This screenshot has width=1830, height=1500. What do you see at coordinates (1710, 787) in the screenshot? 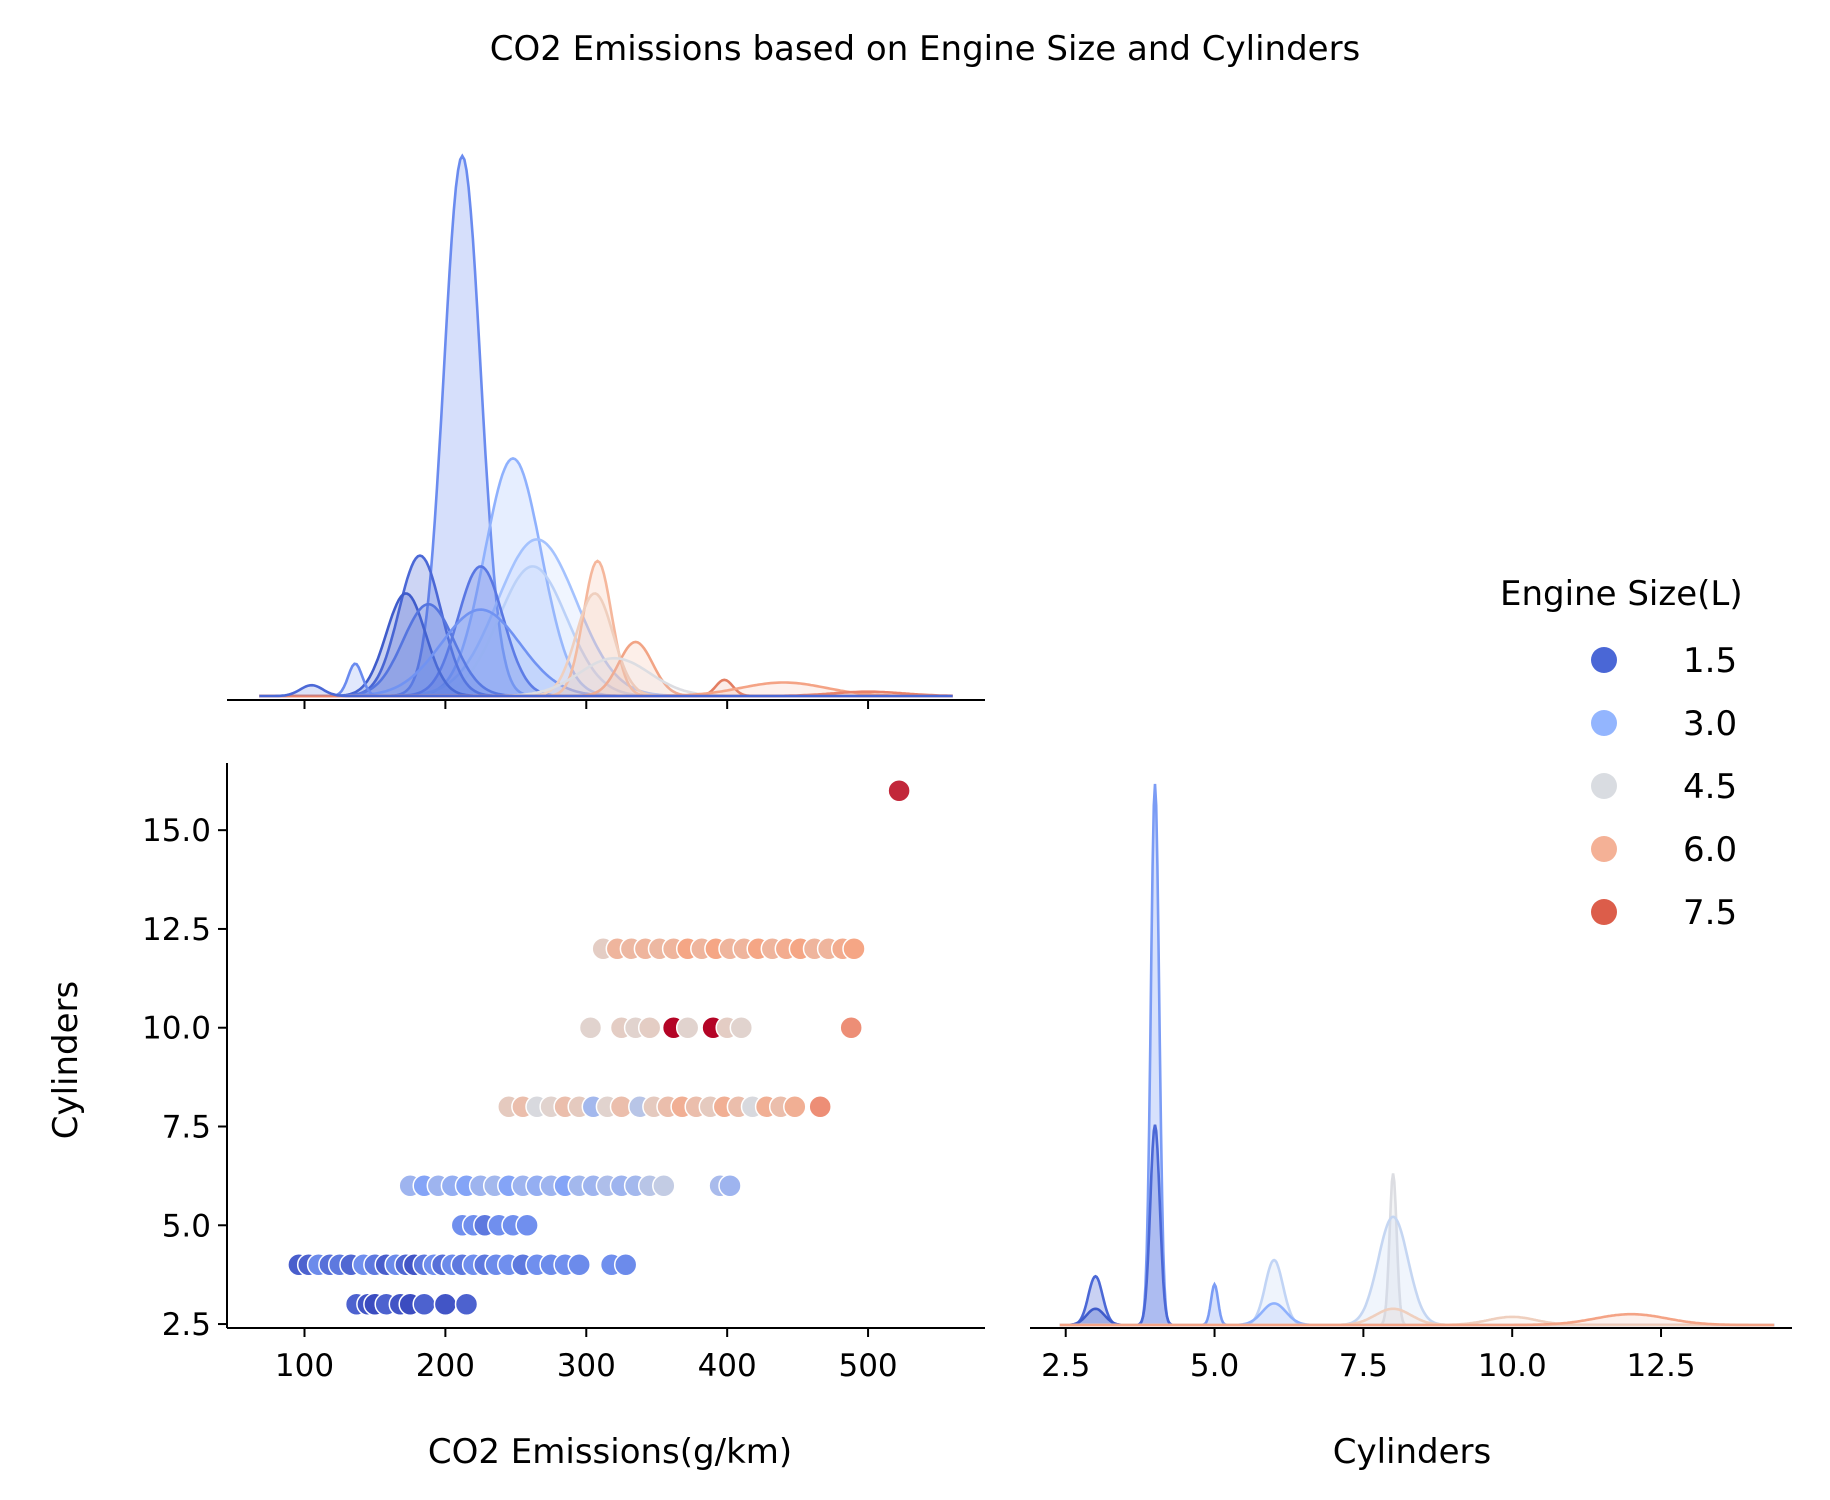
I see `legend-label-2: 4.5` at bounding box center [1710, 787].